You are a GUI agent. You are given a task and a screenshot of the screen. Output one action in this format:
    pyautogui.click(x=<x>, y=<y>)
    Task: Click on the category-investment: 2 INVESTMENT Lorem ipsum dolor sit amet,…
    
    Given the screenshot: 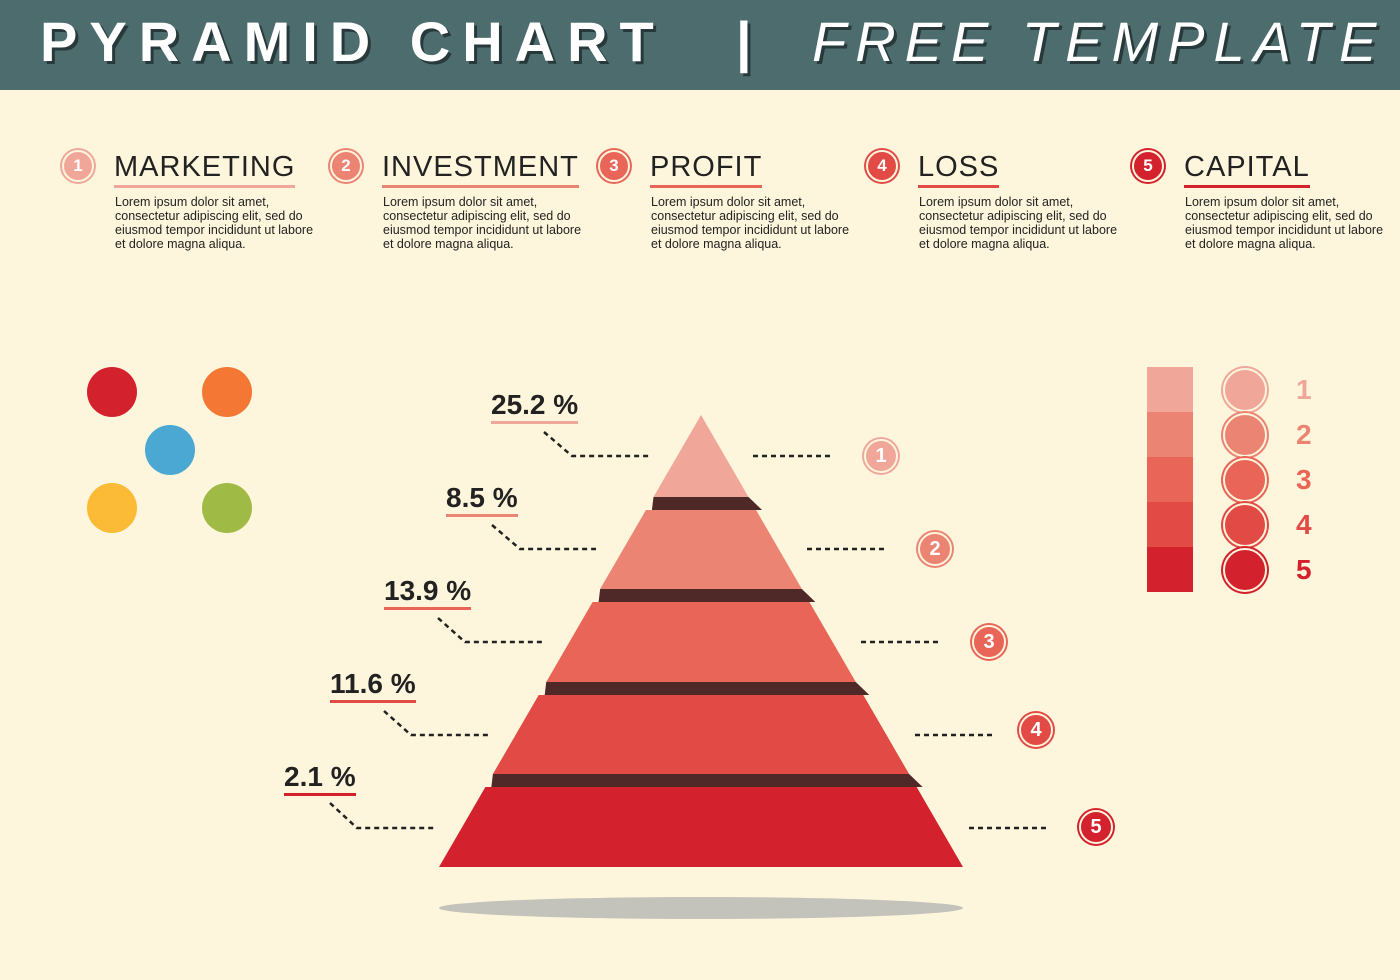 What is the action you would take?
    pyautogui.click(x=456, y=210)
    